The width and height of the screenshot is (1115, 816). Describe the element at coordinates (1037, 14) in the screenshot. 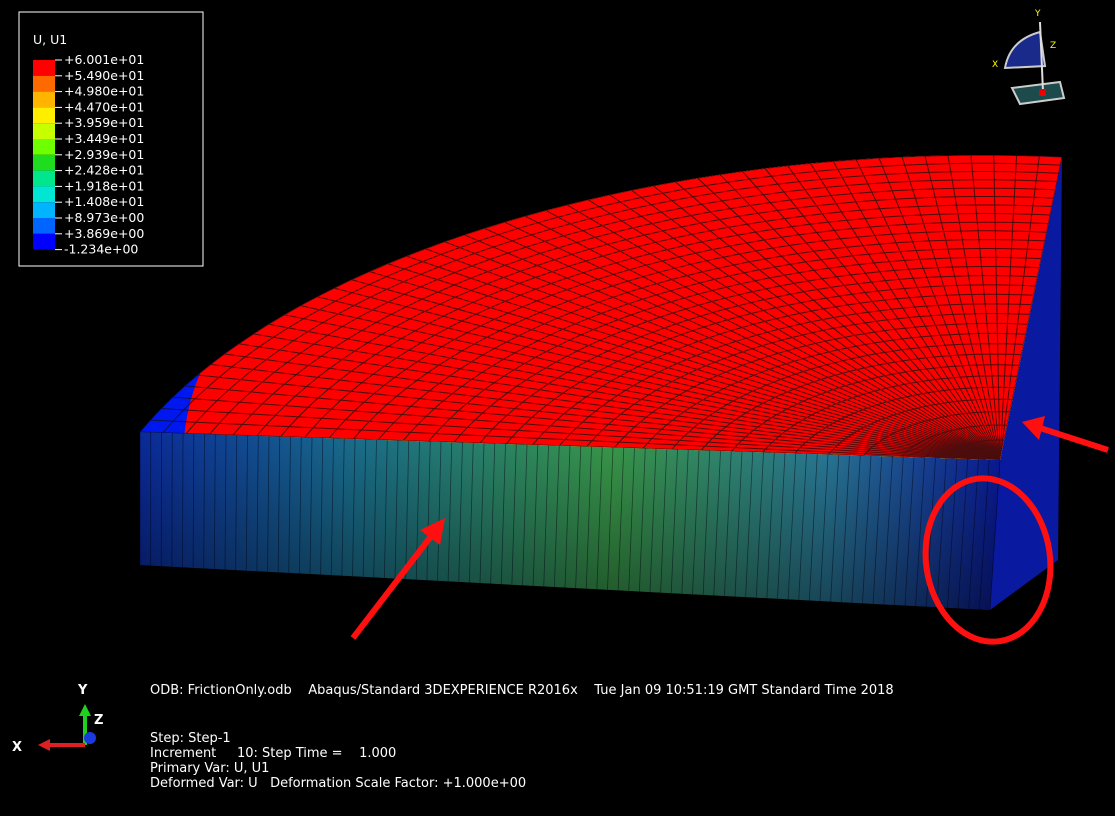

I see `triad-label: Y` at that location.